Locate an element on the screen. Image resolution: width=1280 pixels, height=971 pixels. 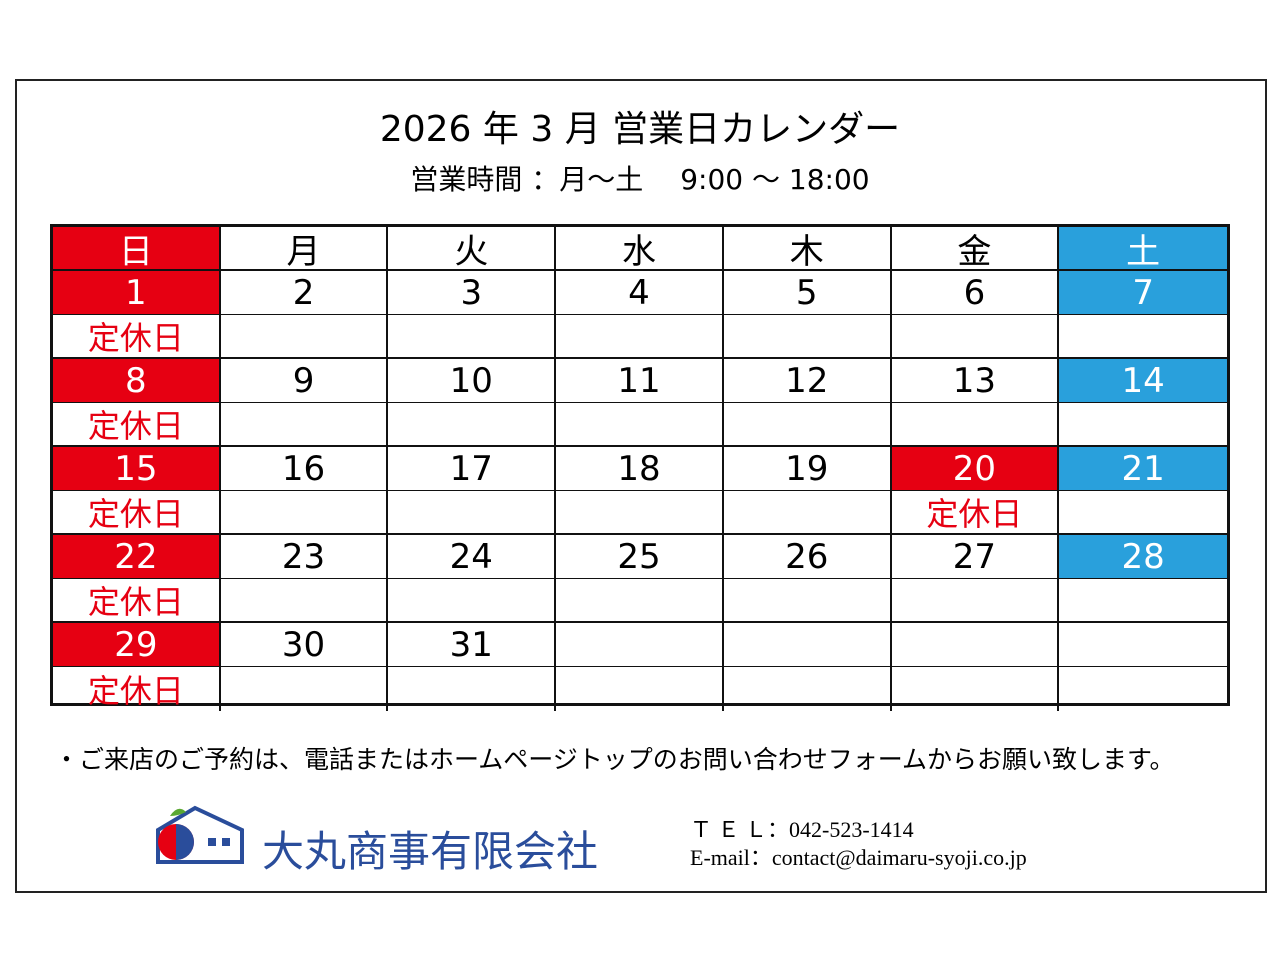
day-number: 26 is located at coordinates (807, 557).